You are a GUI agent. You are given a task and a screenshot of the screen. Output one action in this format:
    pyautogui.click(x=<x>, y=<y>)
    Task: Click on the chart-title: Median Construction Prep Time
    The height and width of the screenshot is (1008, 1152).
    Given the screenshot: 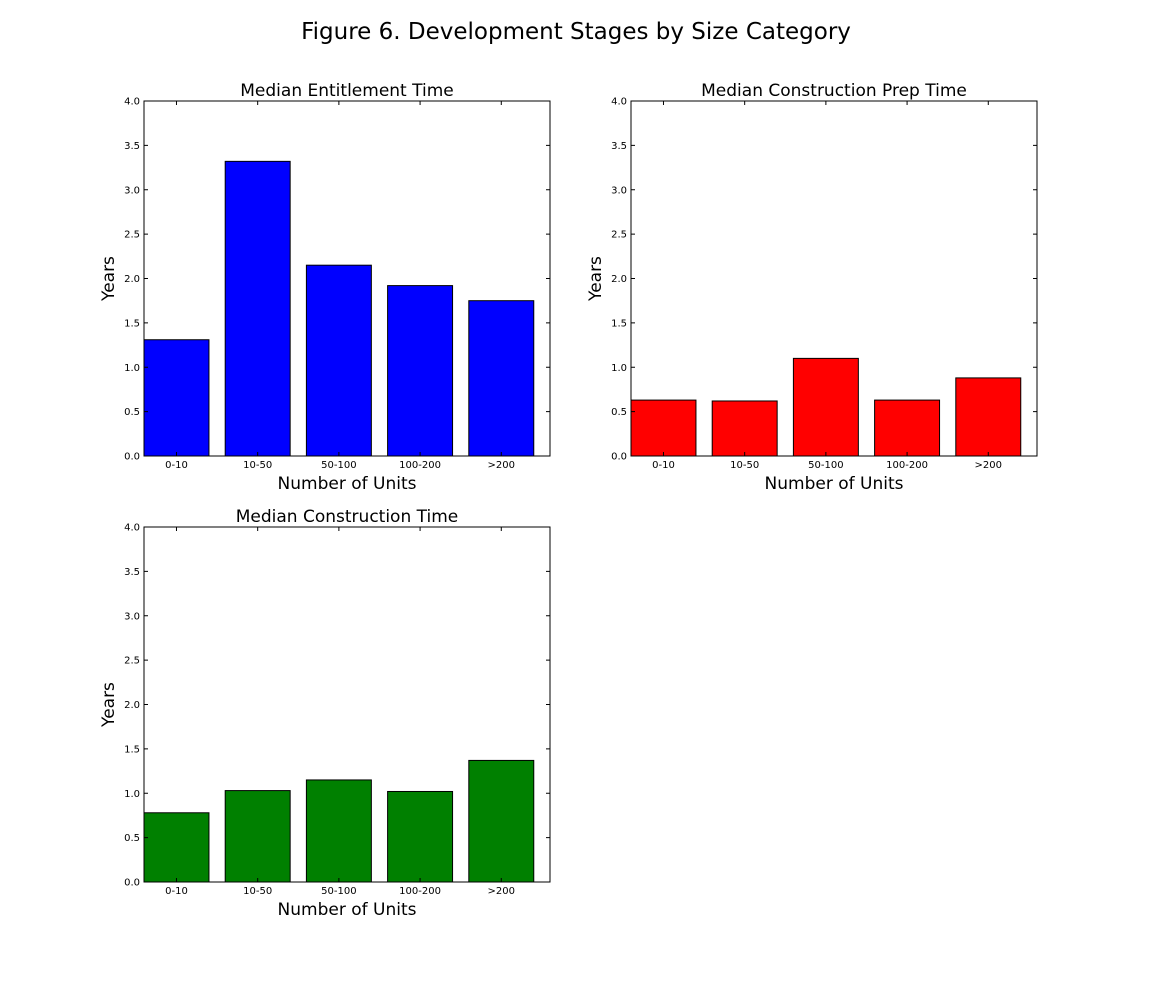 What is the action you would take?
    pyautogui.click(x=834, y=91)
    